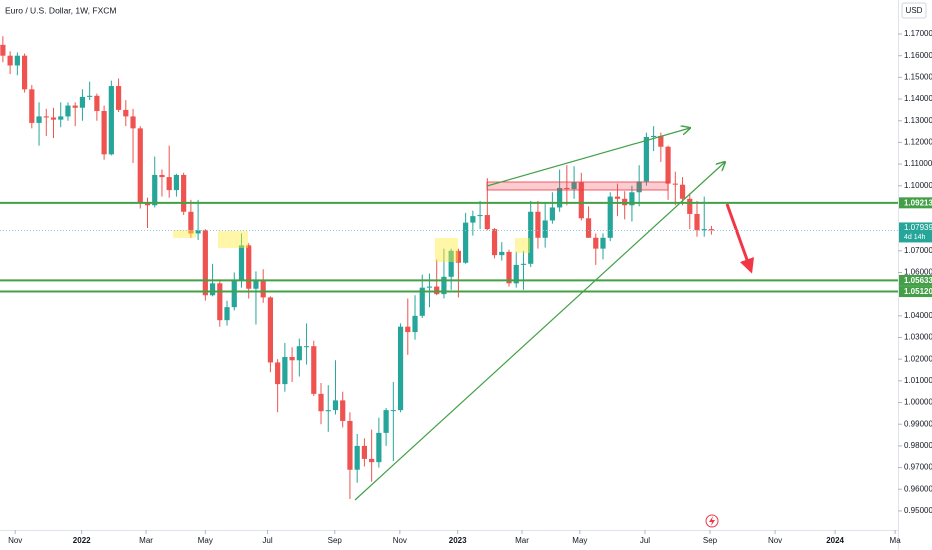 This screenshot has height=550, width=932. Describe the element at coordinates (918, 272) in the screenshot. I see `y-tick-label: 1.06000` at that location.